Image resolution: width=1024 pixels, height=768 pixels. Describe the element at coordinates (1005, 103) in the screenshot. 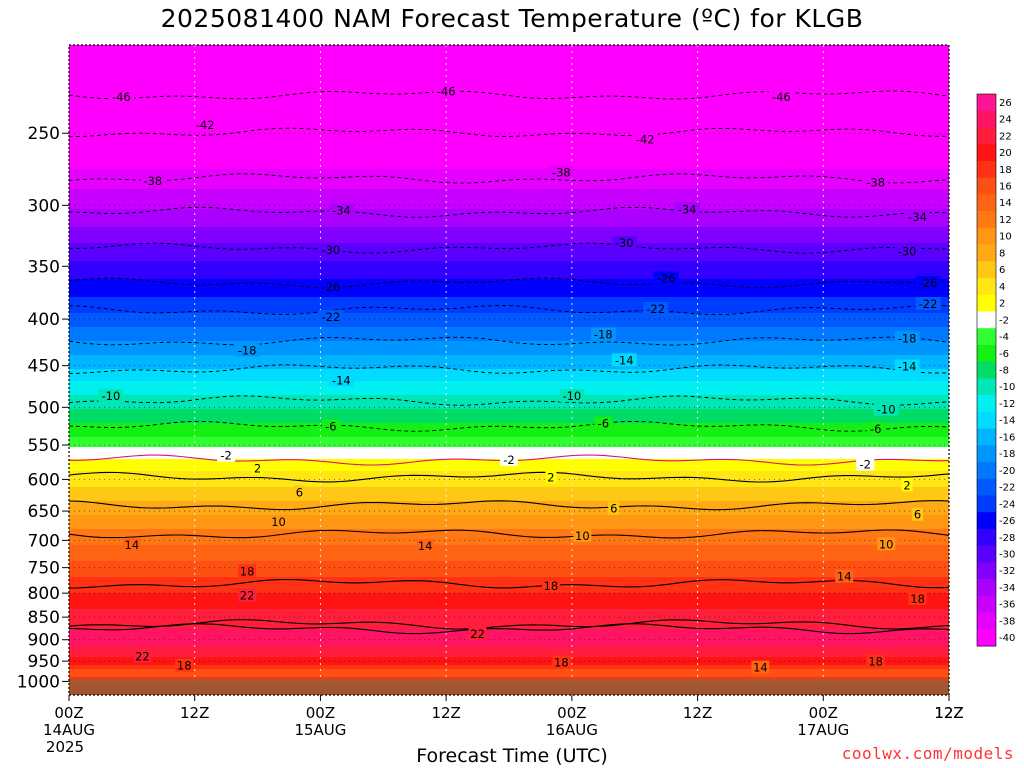

I see `colorbar-label: 26` at that location.